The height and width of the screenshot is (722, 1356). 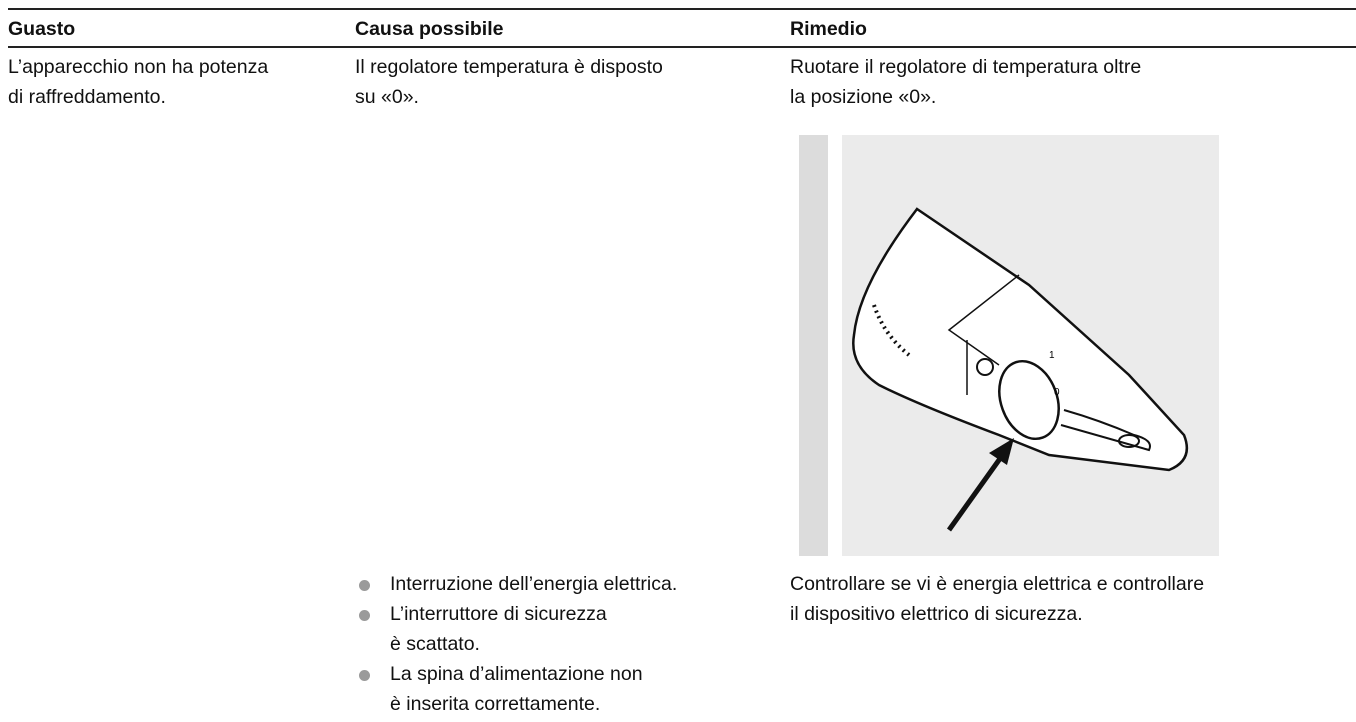 I want to click on header-cell: Guasto, so click(x=42, y=29).